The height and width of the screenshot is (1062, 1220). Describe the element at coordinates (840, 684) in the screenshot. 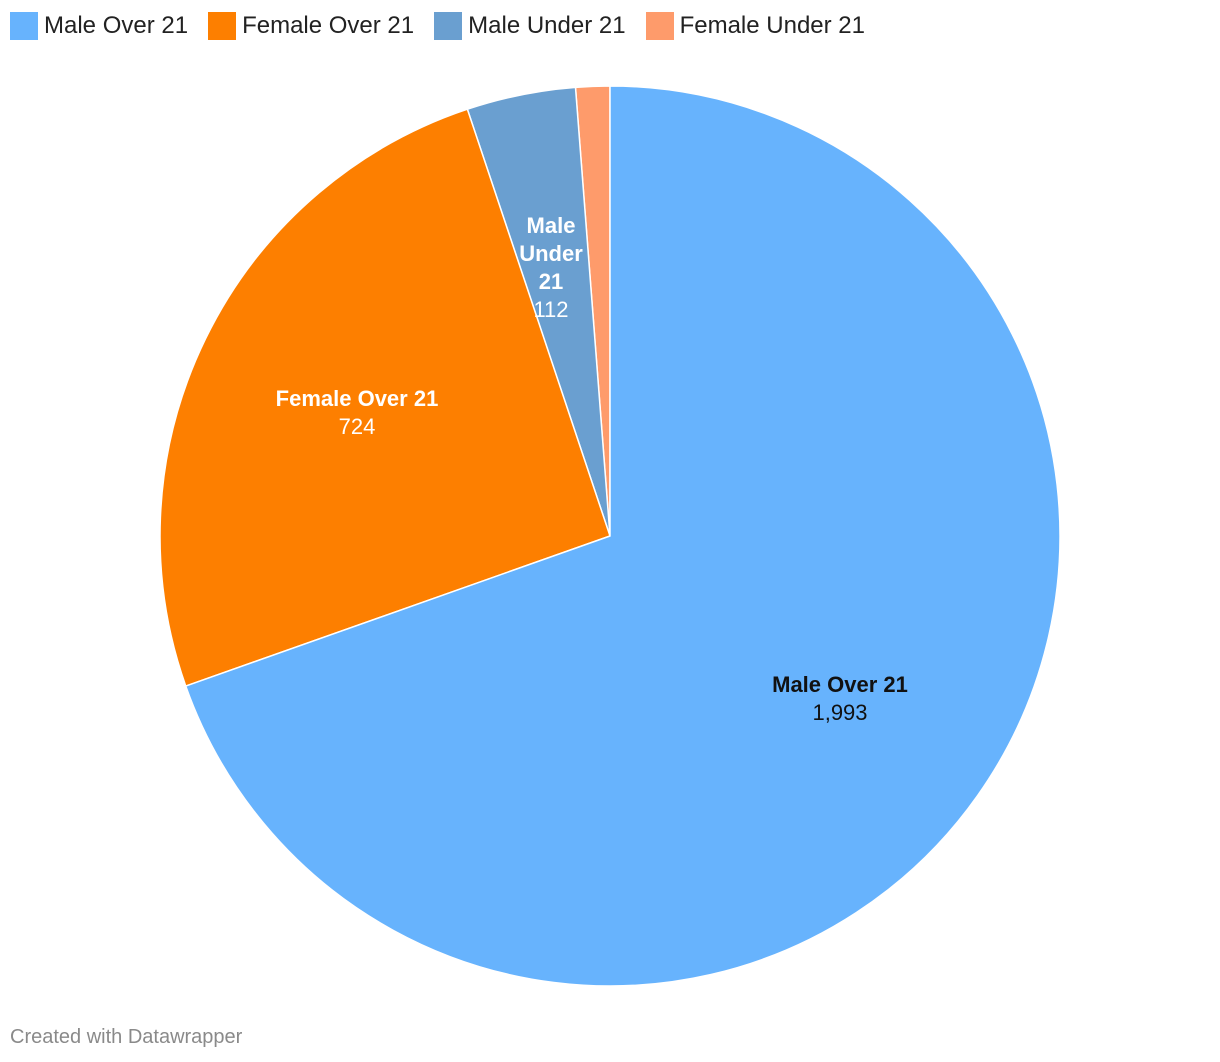

I see `slice-label-name-male-over-21-line-1: Male Over 21` at that location.